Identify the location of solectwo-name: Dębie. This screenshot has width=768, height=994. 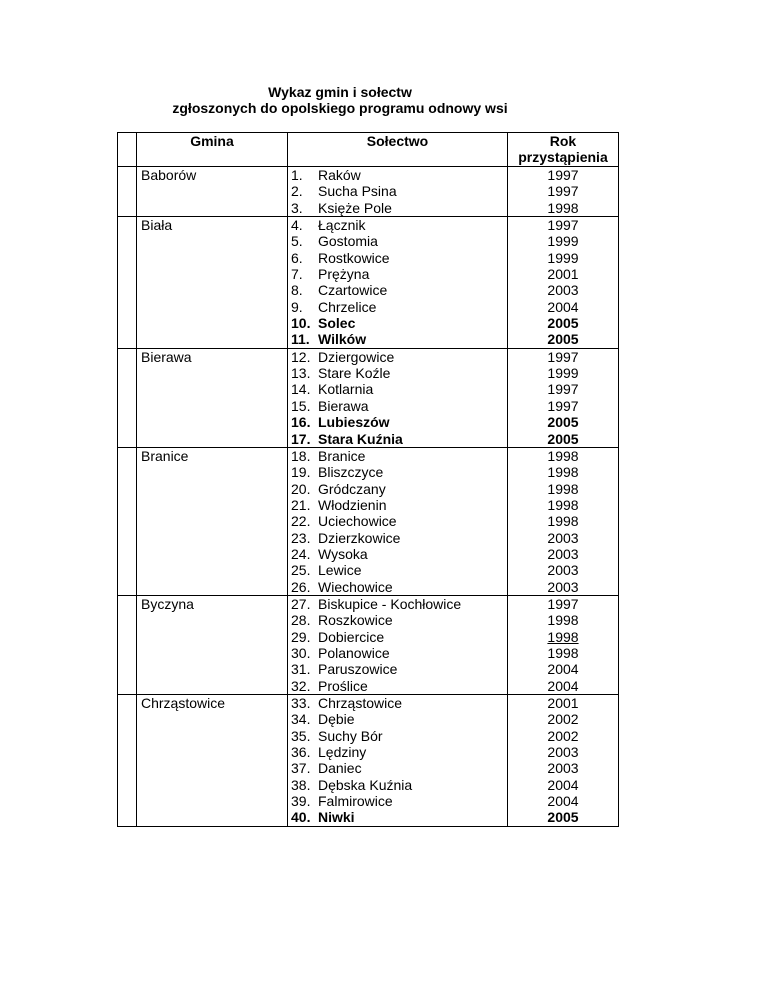
(336, 719).